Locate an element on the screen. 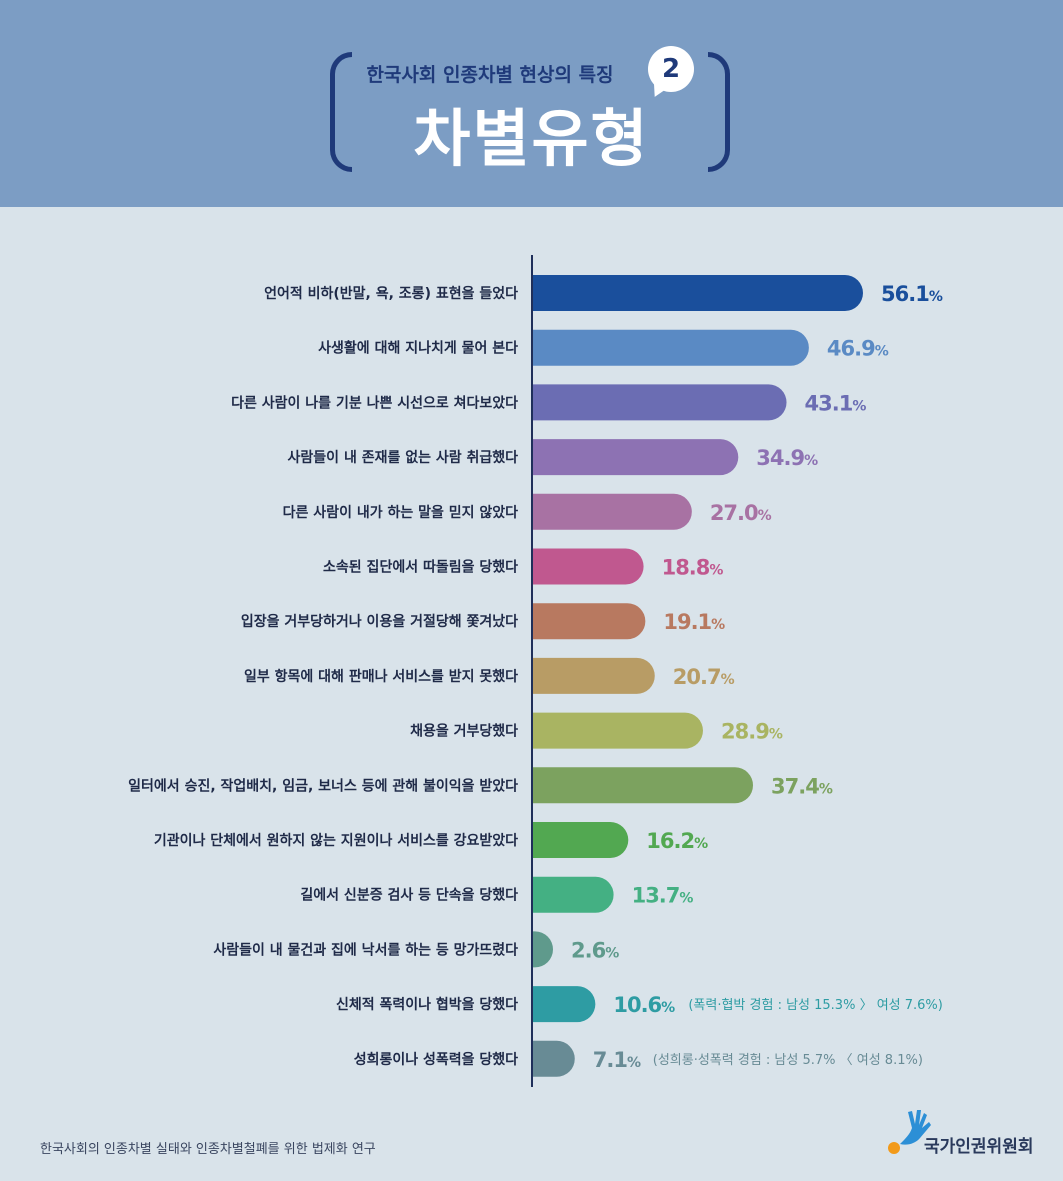  category-label: 채용을 거부당했다 is located at coordinates (464, 731).